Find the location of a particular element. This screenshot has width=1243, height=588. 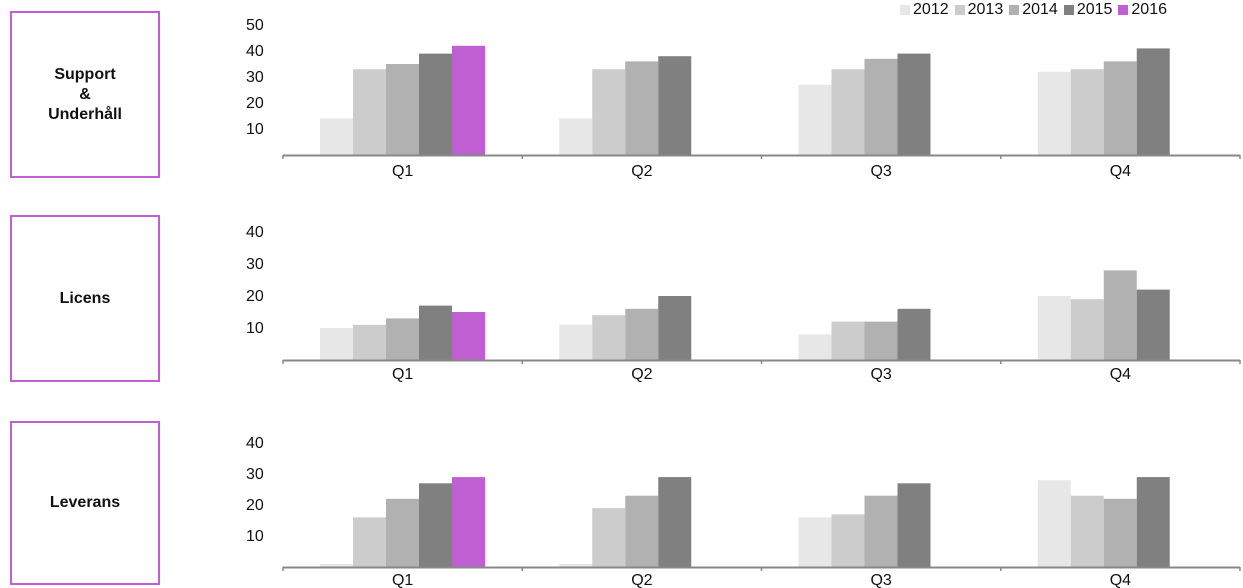

legend-item-2016: 2016 is located at coordinates (1142, 10).